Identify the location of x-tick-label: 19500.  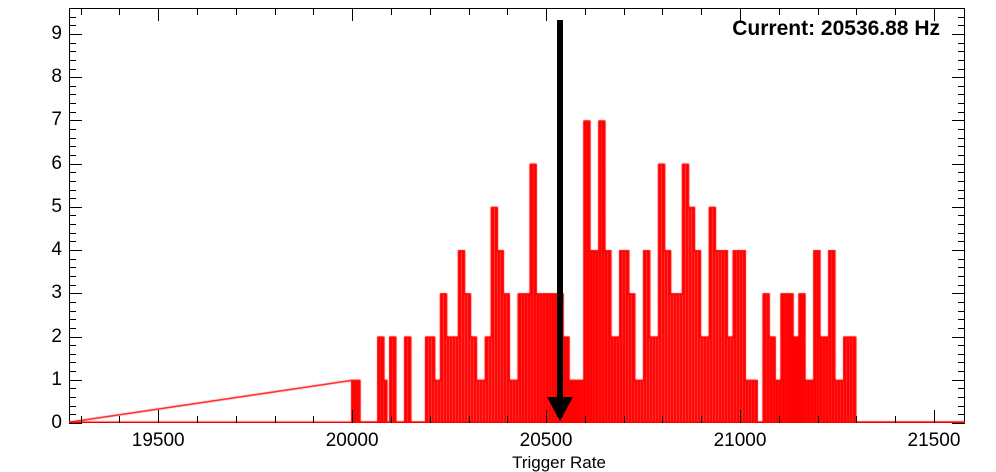
(158, 440).